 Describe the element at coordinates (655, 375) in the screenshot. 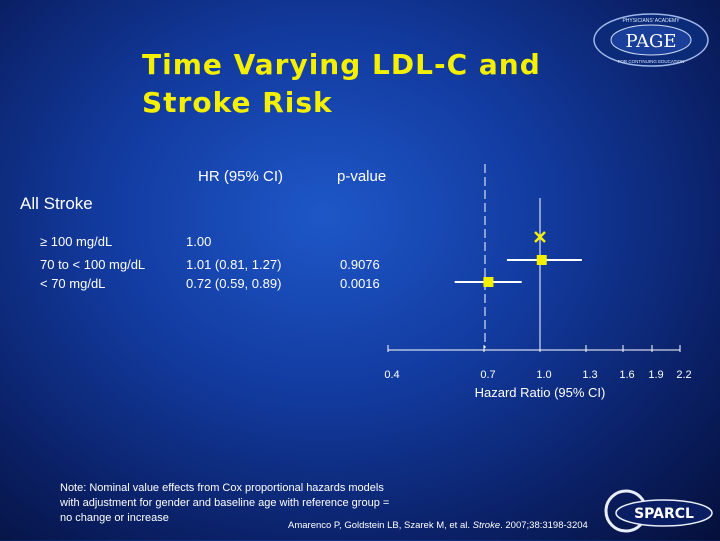

I see `x-tick-label-5: 1.9` at that location.